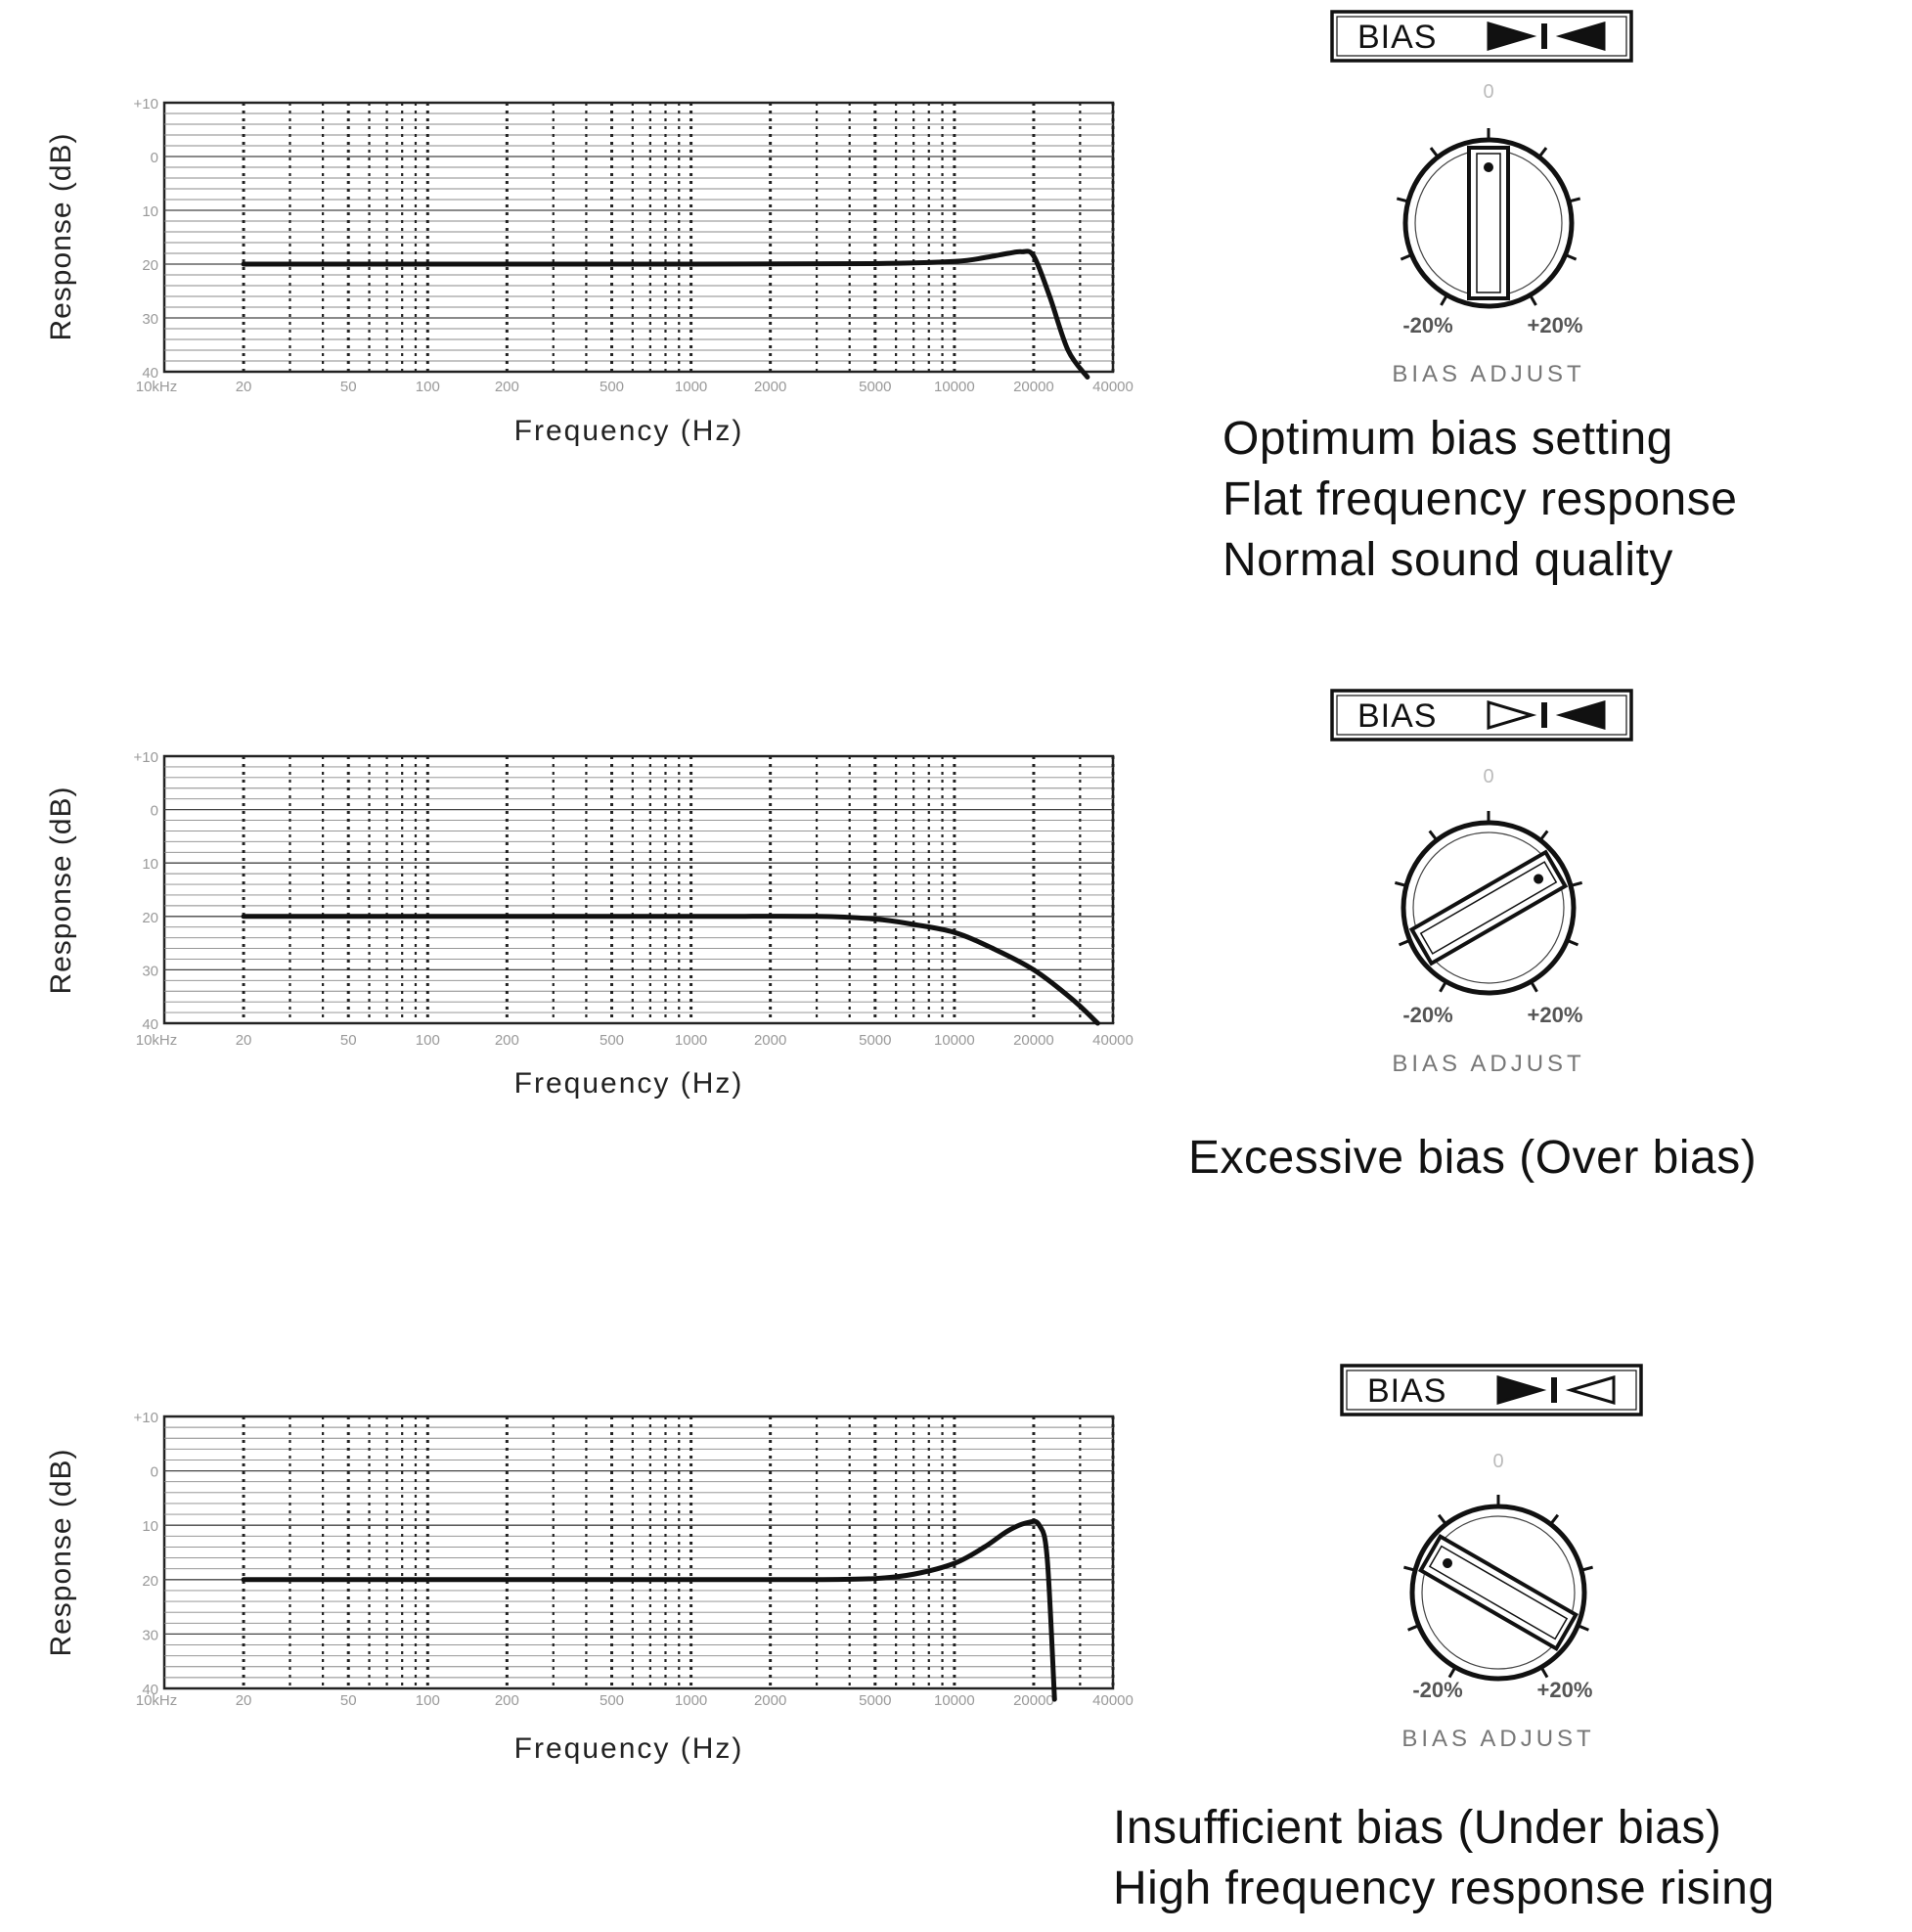 Image resolution: width=1912 pixels, height=1932 pixels. Describe the element at coordinates (1444, 1888) in the screenshot. I see `caption-line: High frequency response rising` at that location.